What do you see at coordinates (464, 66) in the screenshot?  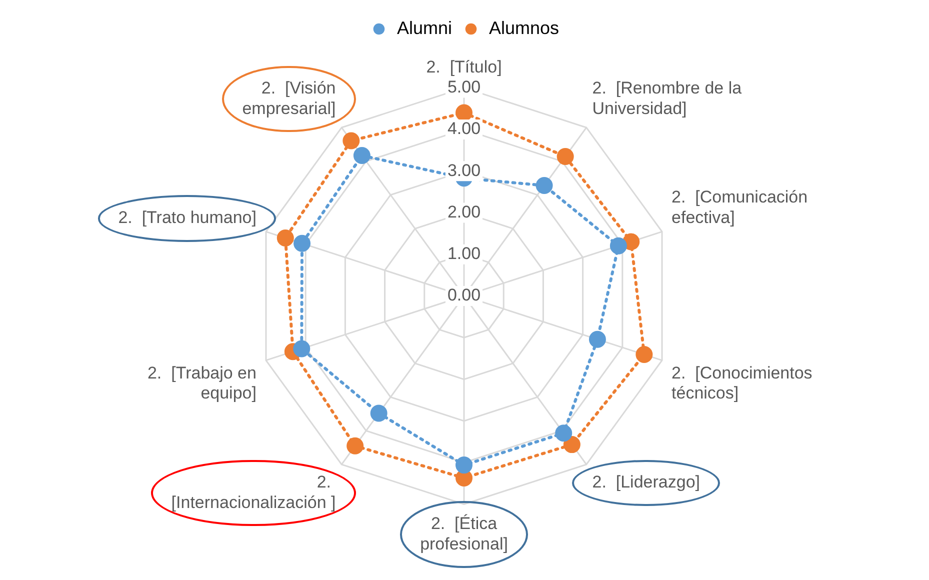 I see `spoke-label: 2. [Título]` at bounding box center [464, 66].